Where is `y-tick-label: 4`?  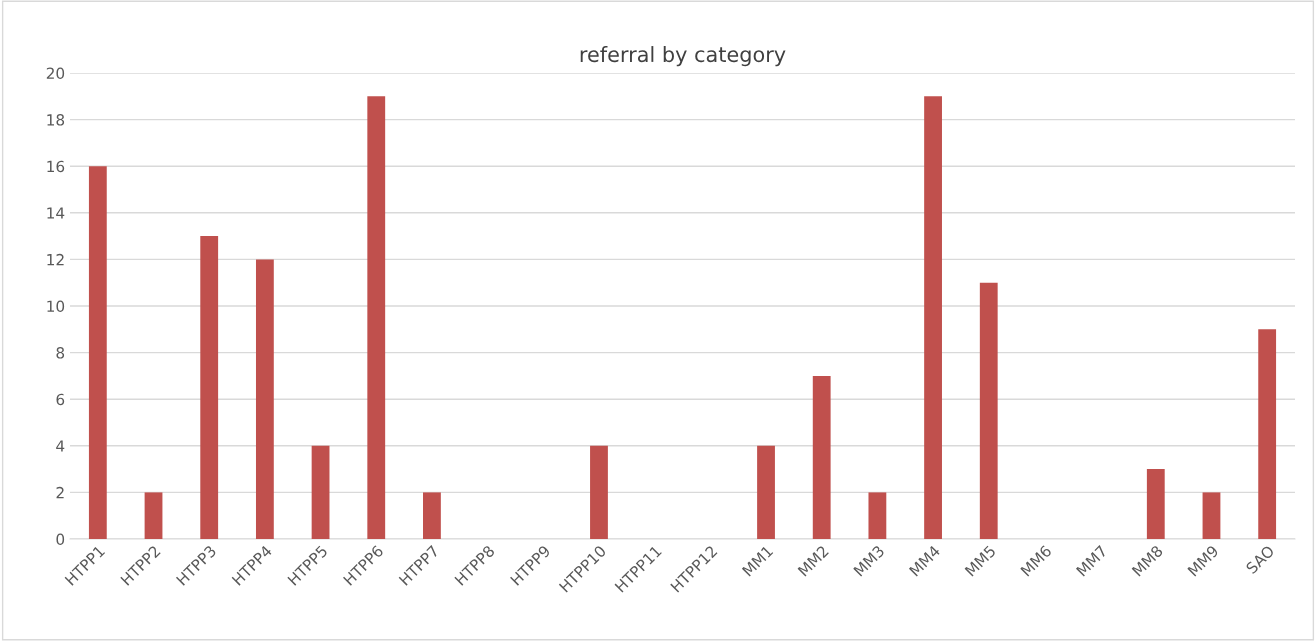 y-tick-label: 4 is located at coordinates (60, 446).